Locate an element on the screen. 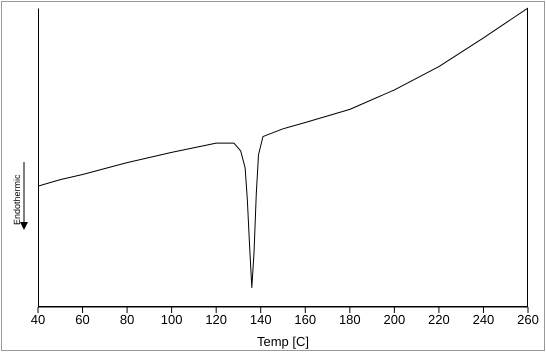 The width and height of the screenshot is (546, 352). y-axis-title: Endothermic is located at coordinates (17, 199).